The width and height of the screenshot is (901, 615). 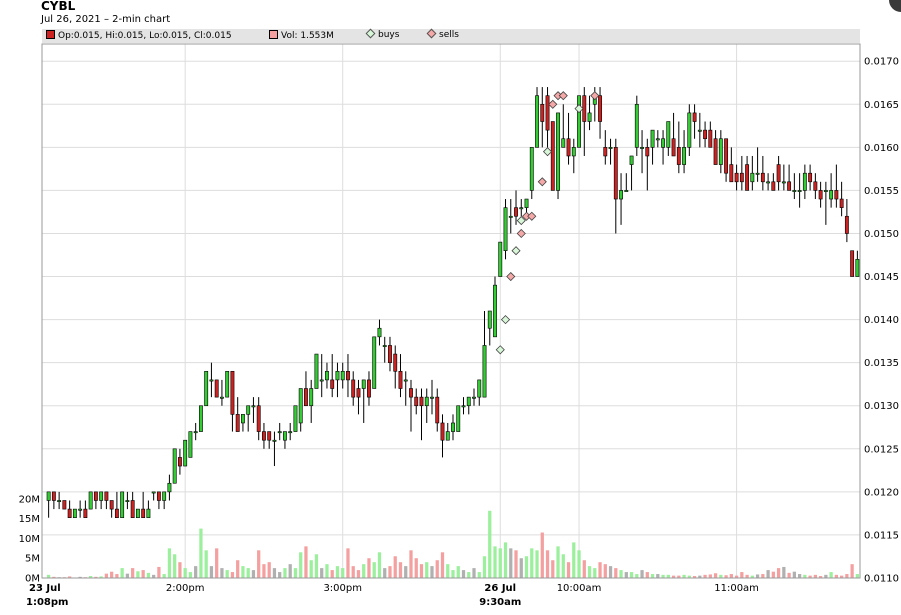 What do you see at coordinates (106, 19) in the screenshot?
I see `chart-subtitle: Jul 26, 2021 – 2-min chart` at bounding box center [106, 19].